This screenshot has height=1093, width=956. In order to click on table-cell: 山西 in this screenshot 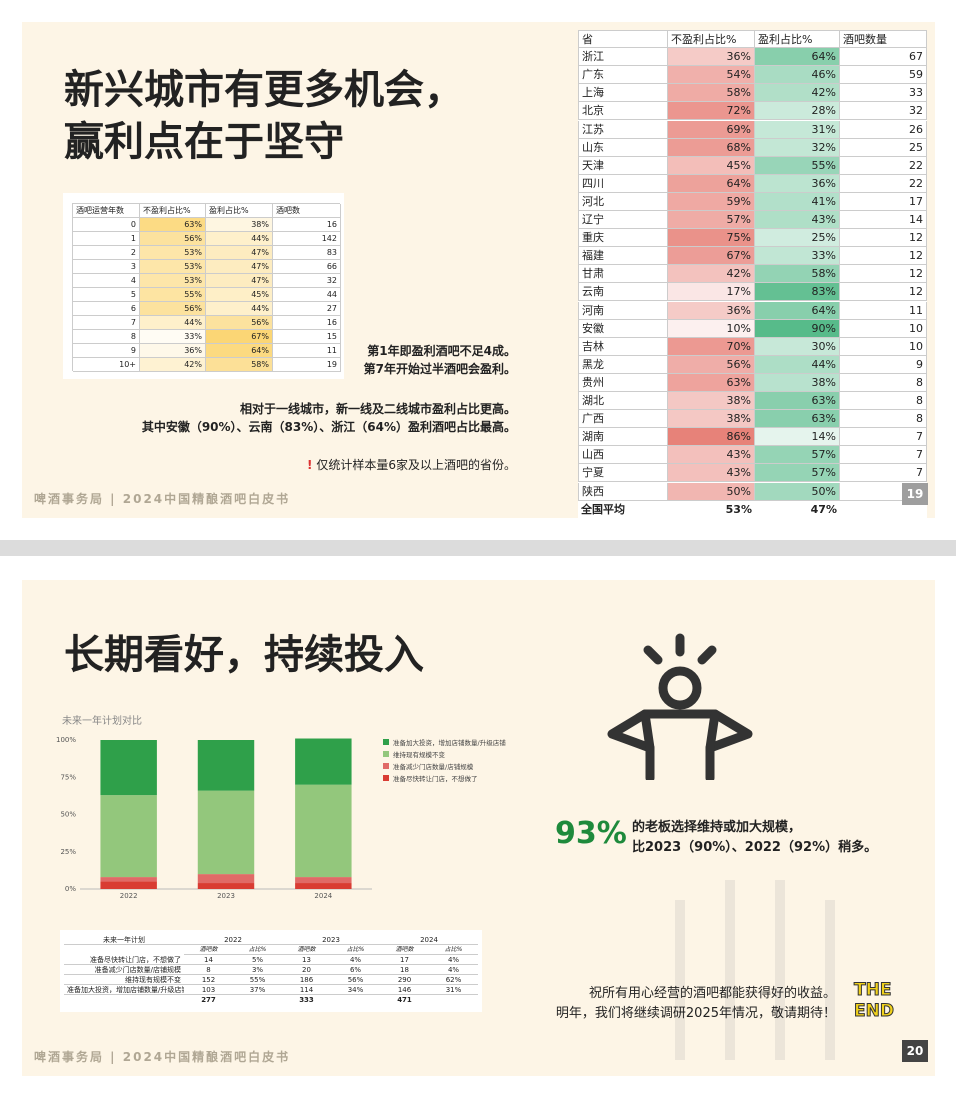, I will do `click(623, 455)`.